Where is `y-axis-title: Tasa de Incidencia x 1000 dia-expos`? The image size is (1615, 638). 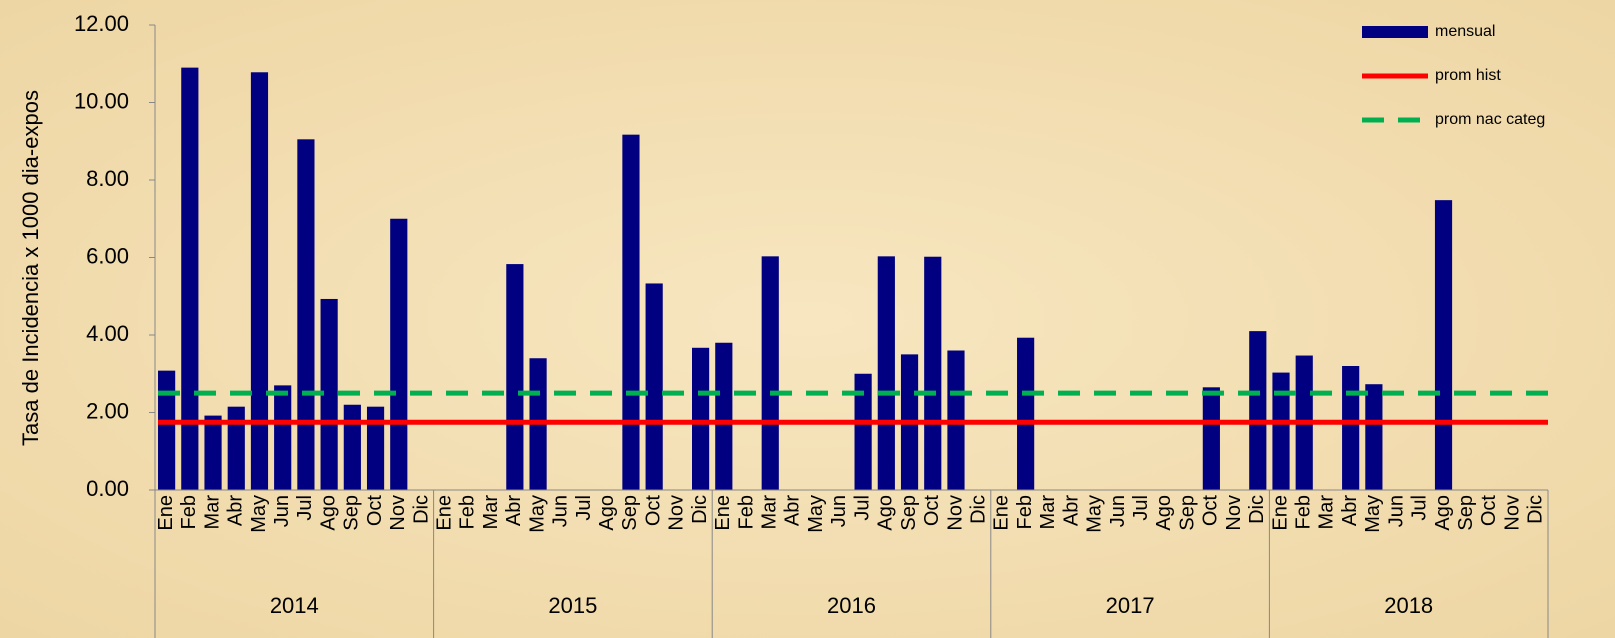
y-axis-title: Tasa de Incidencia x 1000 dia-expos is located at coordinates (30, 268).